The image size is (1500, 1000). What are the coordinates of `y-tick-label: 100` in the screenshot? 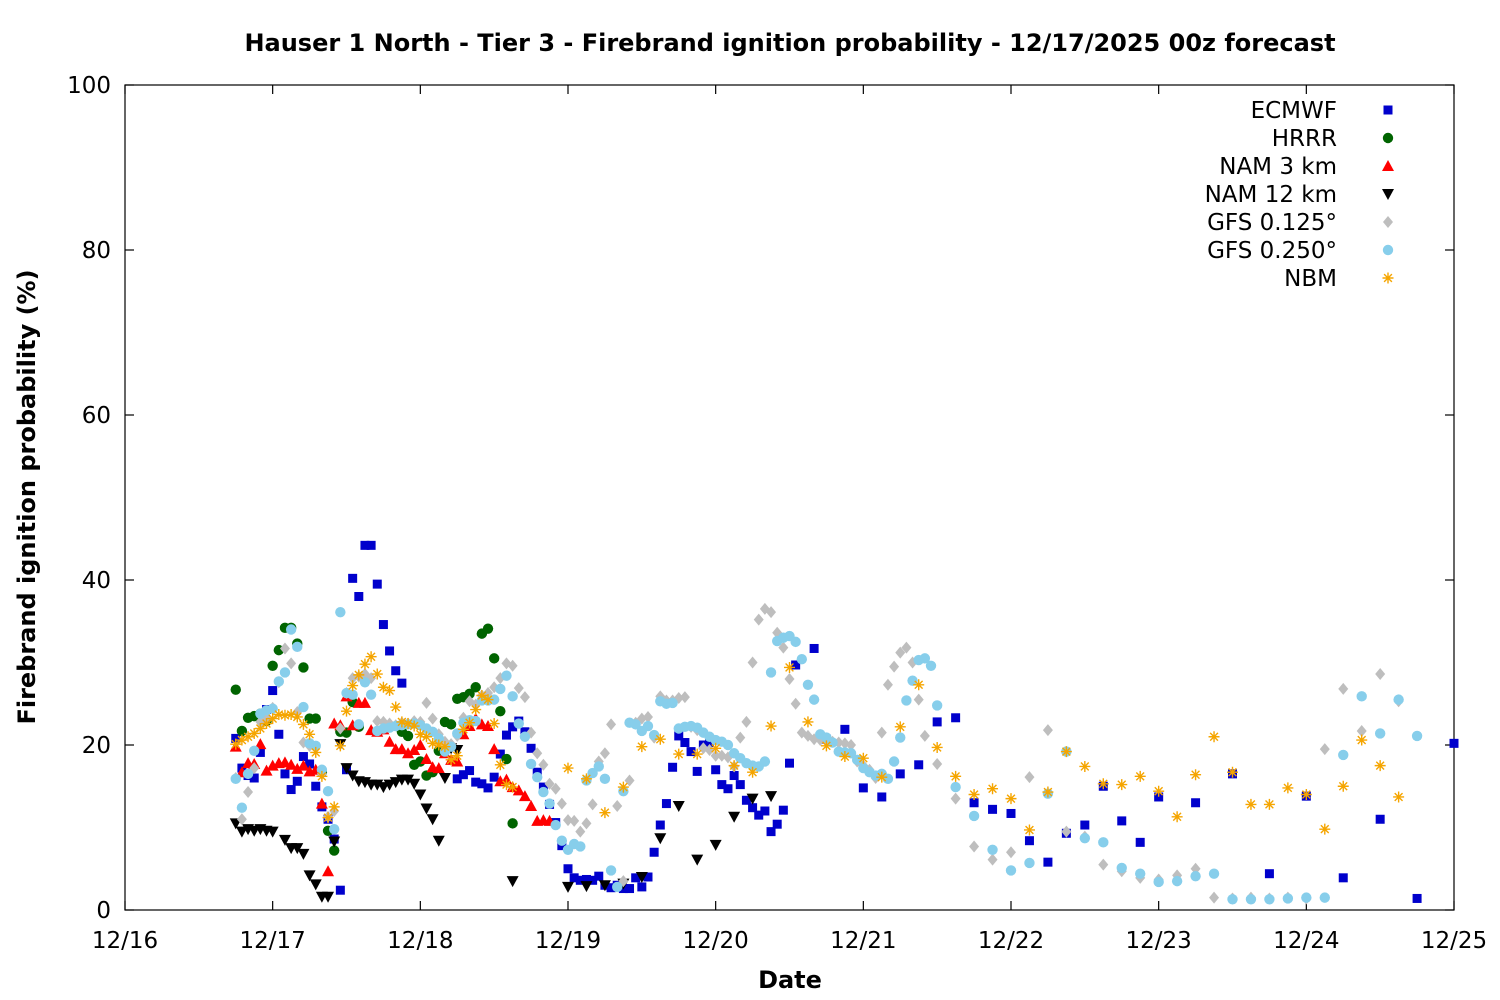 It's located at (89, 86).